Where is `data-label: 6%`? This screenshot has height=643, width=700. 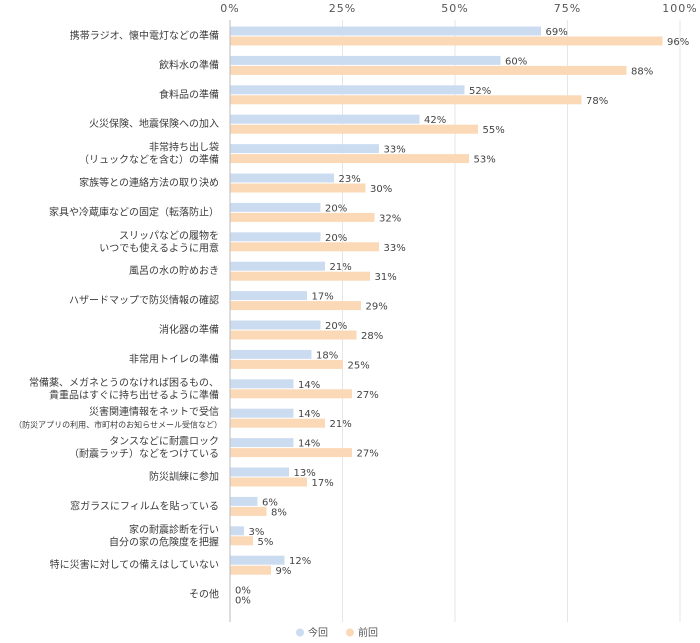
data-label: 6% is located at coordinates (270, 502).